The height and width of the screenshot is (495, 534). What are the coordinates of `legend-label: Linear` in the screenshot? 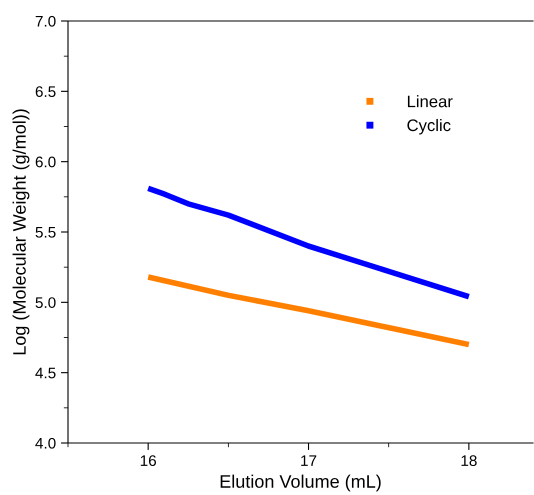 It's located at (430, 101).